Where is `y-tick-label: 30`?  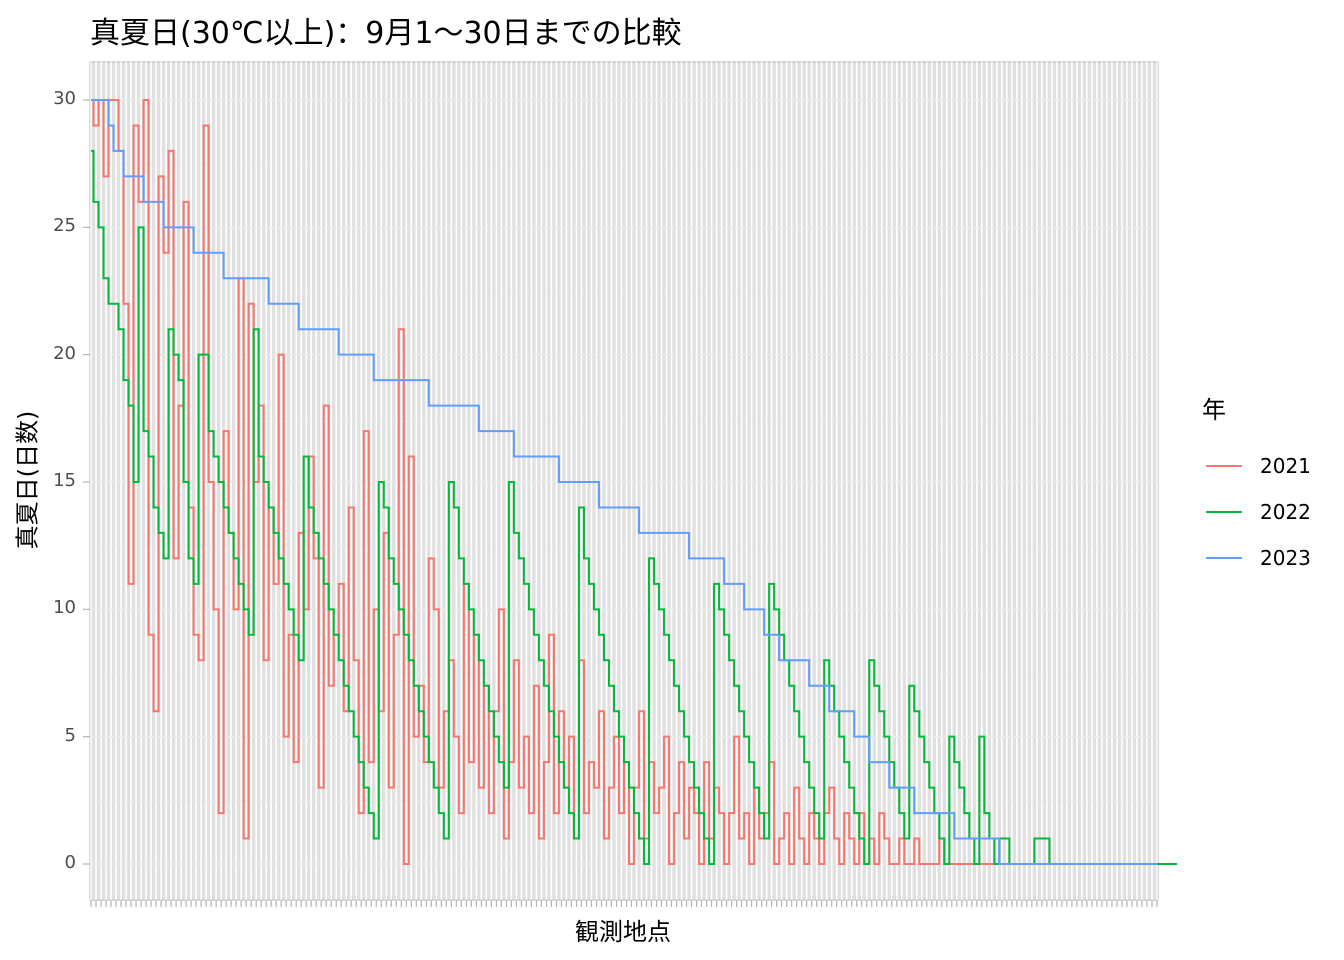 y-tick-label: 30 is located at coordinates (64, 98).